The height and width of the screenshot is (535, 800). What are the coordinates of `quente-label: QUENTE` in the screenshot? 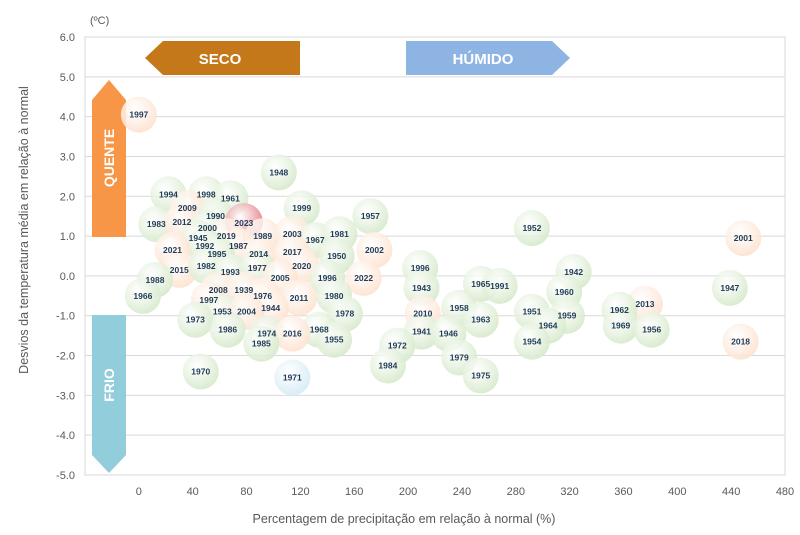 It's located at (109, 158).